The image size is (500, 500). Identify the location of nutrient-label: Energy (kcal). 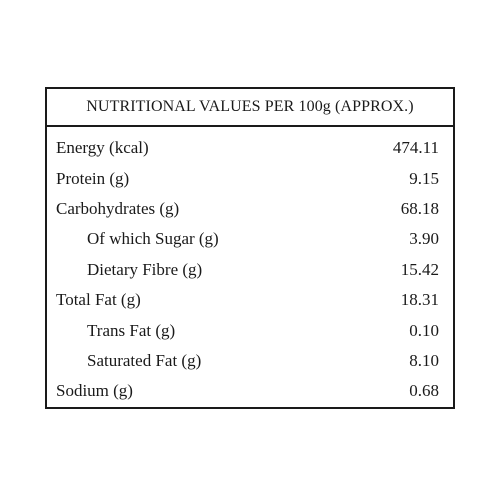
(102, 148).